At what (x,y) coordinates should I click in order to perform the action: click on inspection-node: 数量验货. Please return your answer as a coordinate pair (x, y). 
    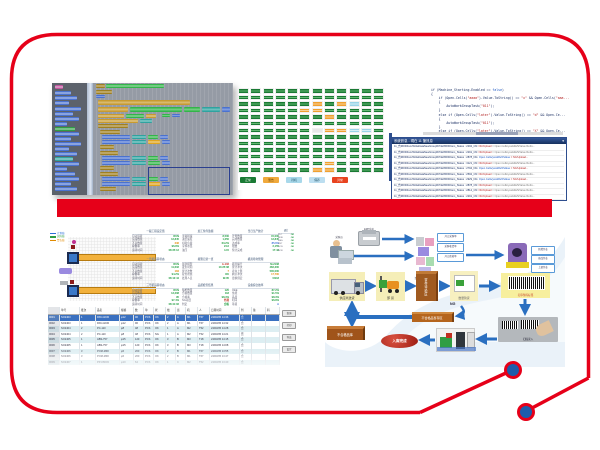
    Looking at the image, I should click on (464, 286).